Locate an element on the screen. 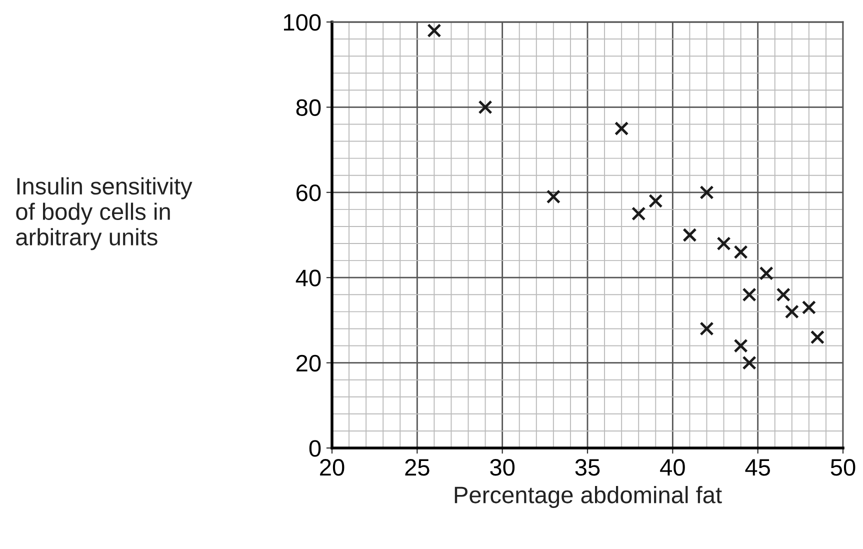 Image resolution: width=863 pixels, height=549 pixels. y-tick-label: 80 is located at coordinates (308, 107).